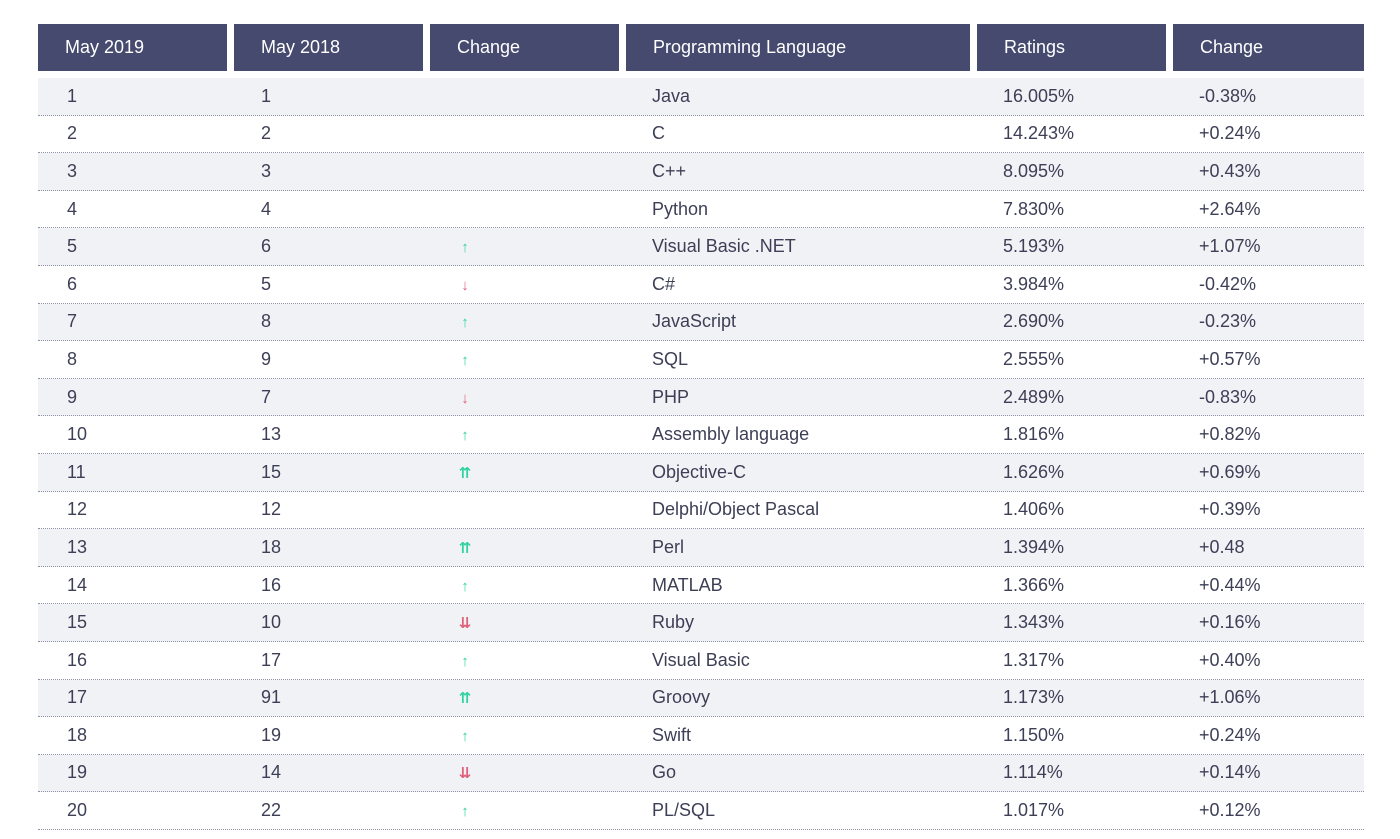 Image resolution: width=1400 pixels, height=839 pixels. Describe the element at coordinates (1034, 471) in the screenshot. I see `rating-value: 1.626%` at that location.